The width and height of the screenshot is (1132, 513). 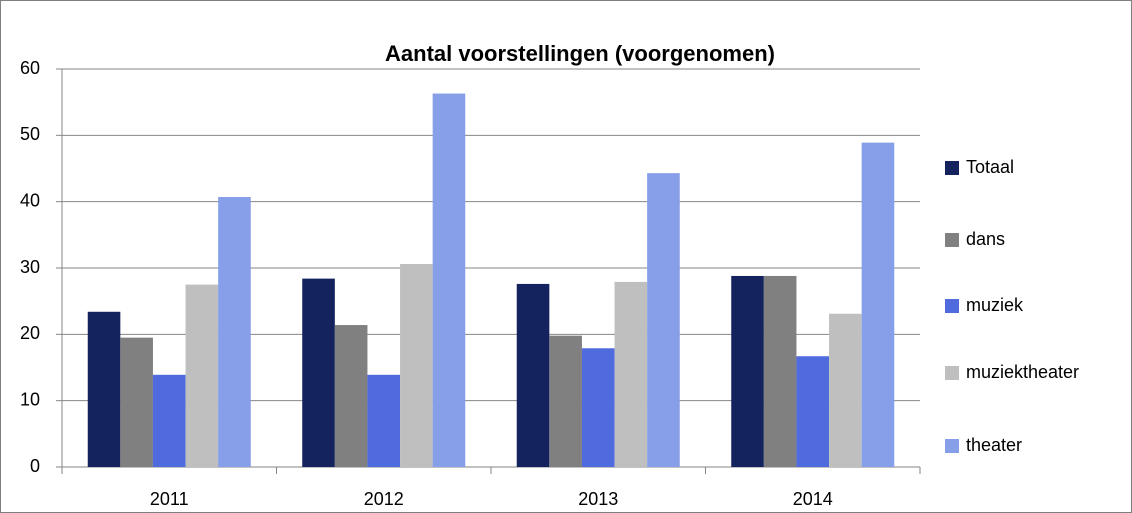 I want to click on x-tick-label: 2014, so click(x=813, y=499).